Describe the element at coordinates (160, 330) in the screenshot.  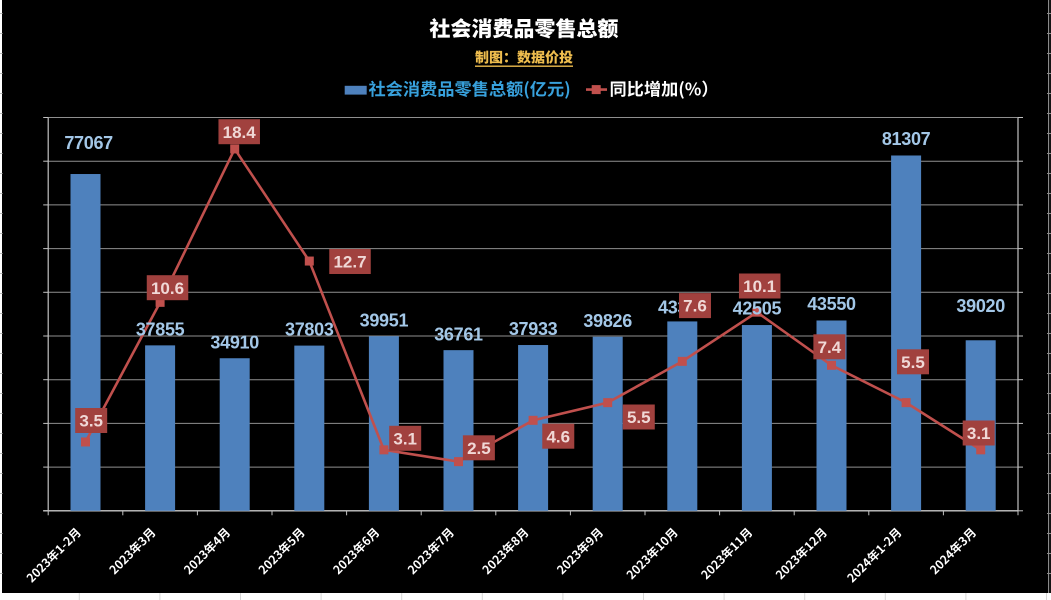
I see `svg-text: 37855` at that location.